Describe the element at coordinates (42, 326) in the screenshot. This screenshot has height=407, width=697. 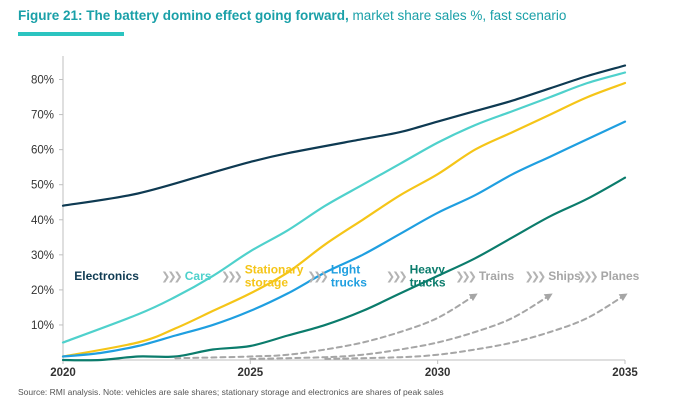
I see `y-tick-label: 10%` at that location.